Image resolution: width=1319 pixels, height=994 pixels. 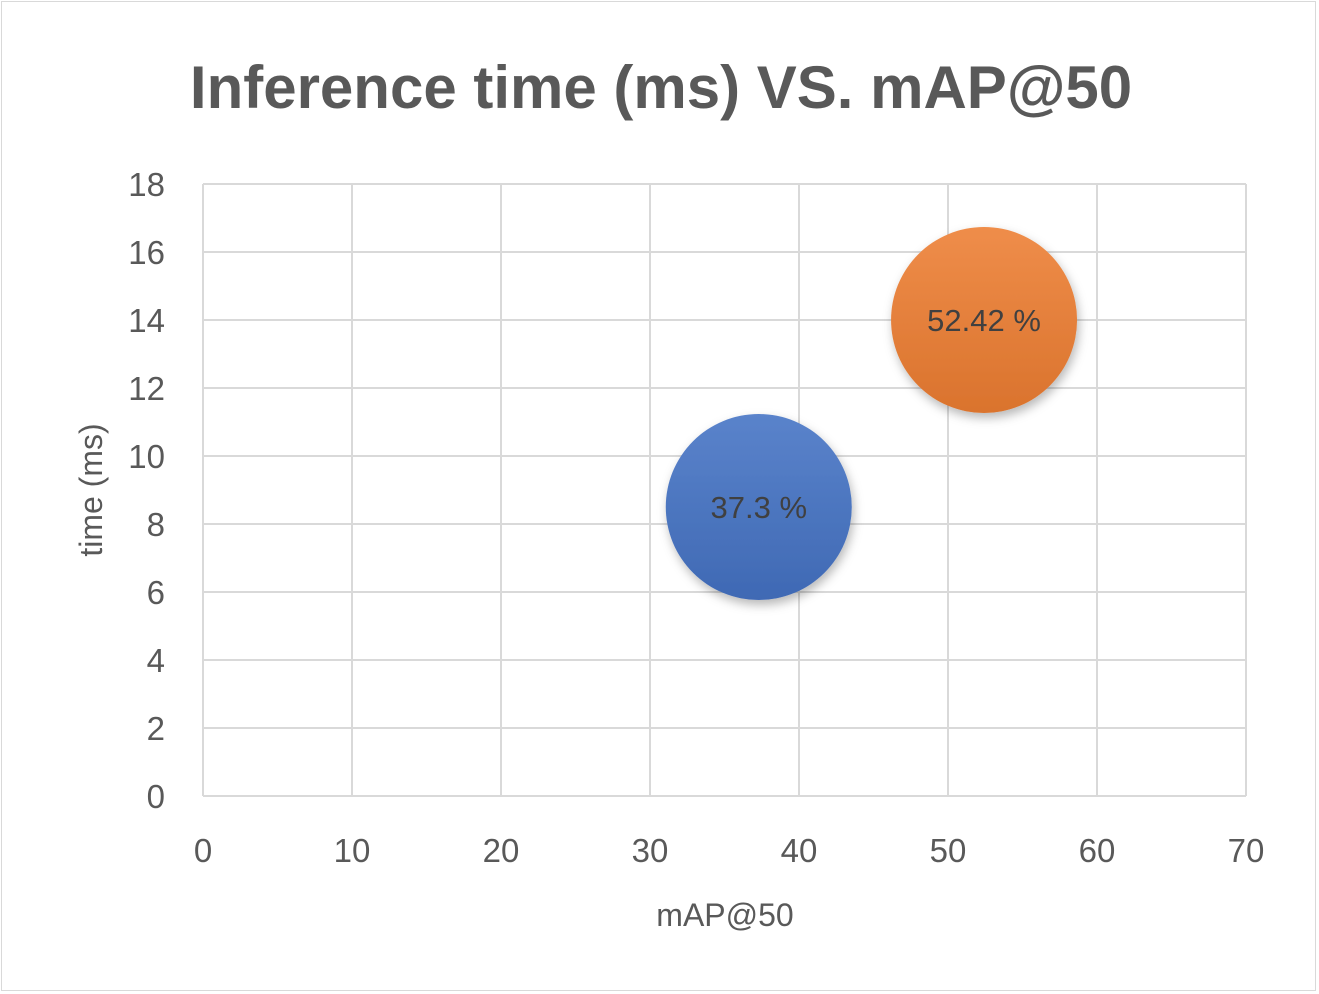 I want to click on bubble-data-label: 37.3 %, so click(x=759, y=507).